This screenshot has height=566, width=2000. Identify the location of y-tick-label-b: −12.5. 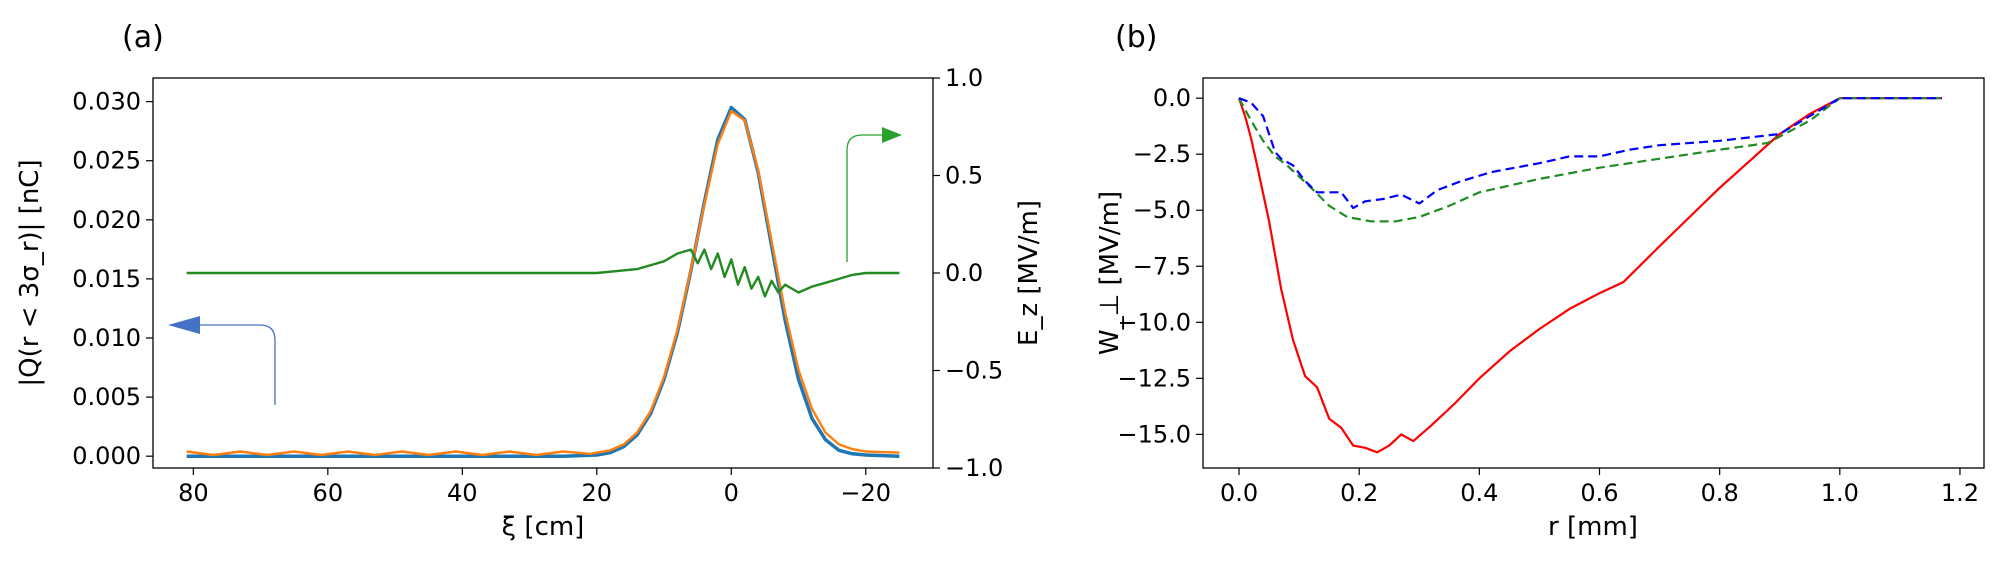
(1154, 378).